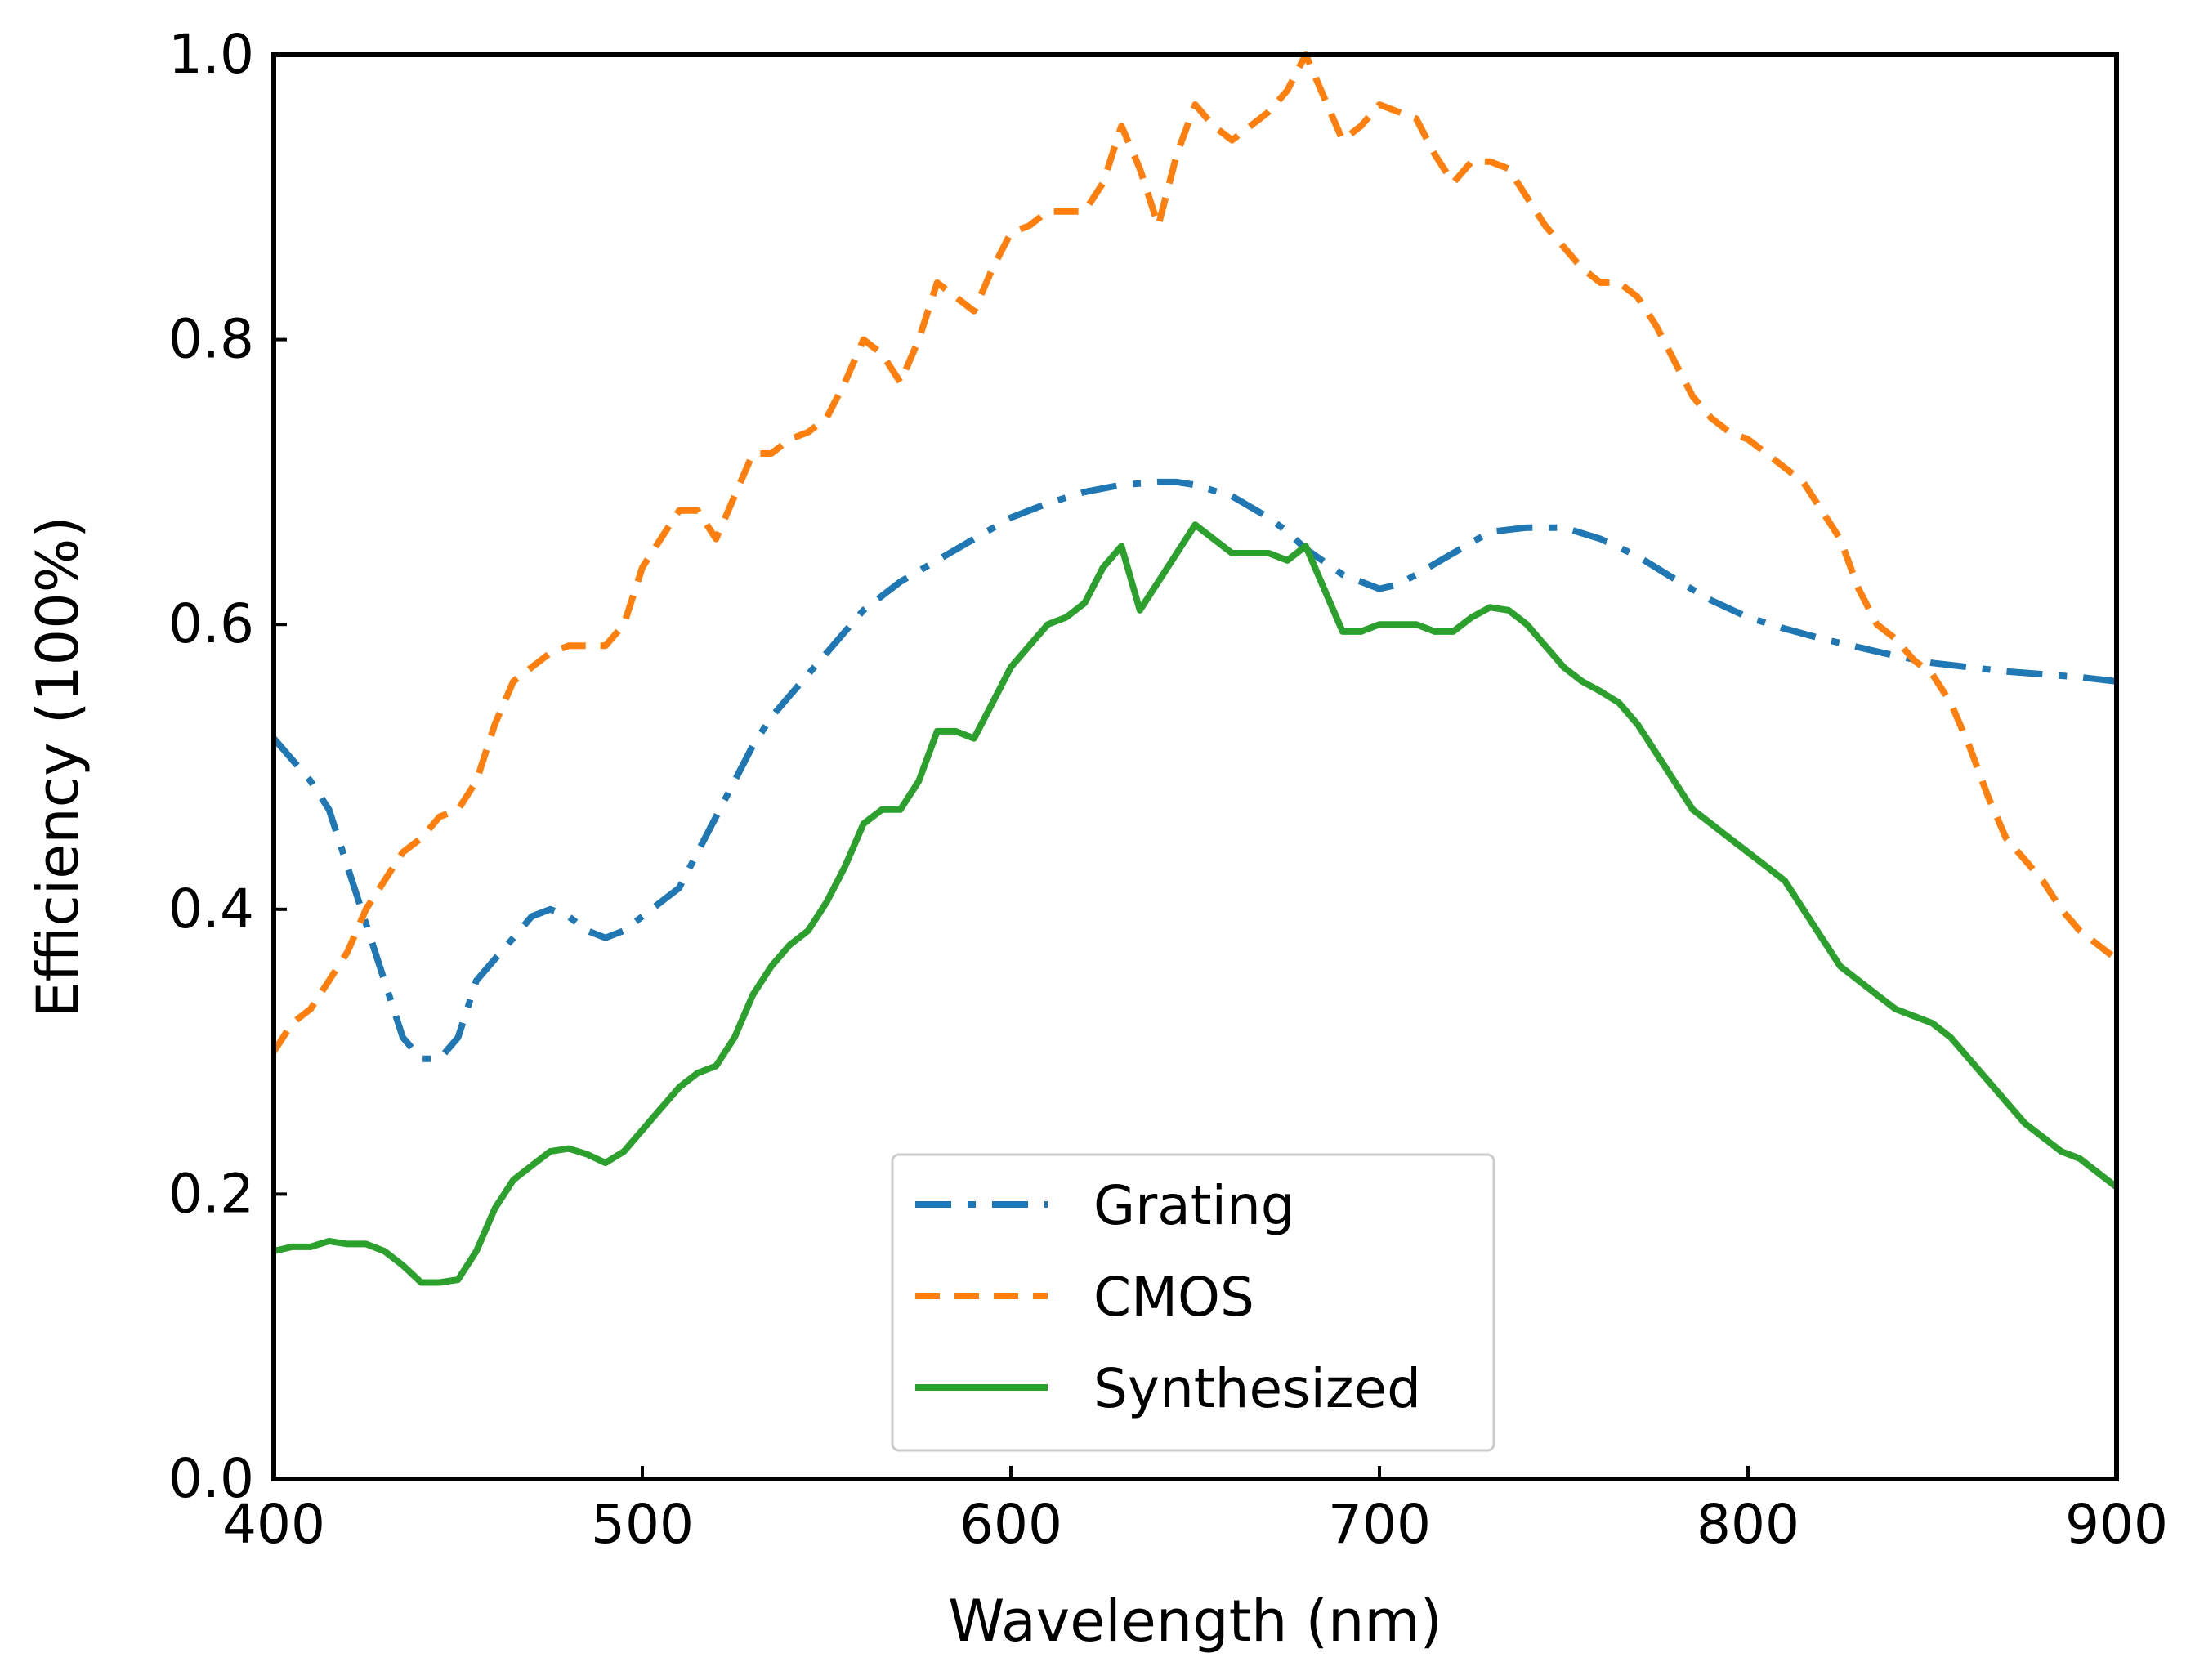 This screenshot has height=1680, width=2204. I want to click on y-axis-label: Efficiency (100%), so click(58, 766).